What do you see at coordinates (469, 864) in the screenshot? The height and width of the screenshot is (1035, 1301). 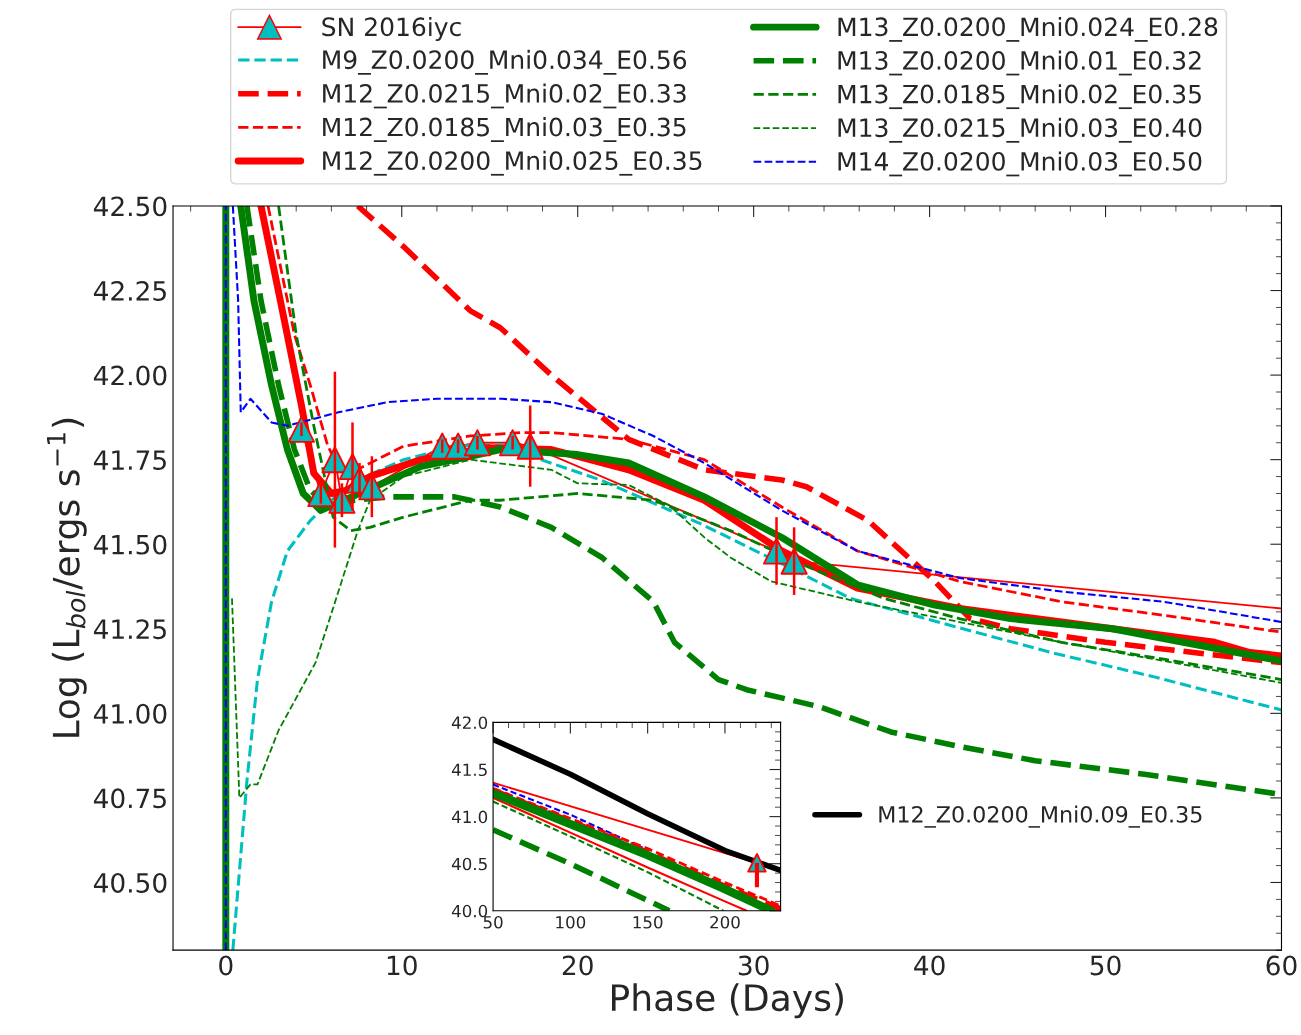 I see `y-tick-label: 40.5` at bounding box center [469, 864].